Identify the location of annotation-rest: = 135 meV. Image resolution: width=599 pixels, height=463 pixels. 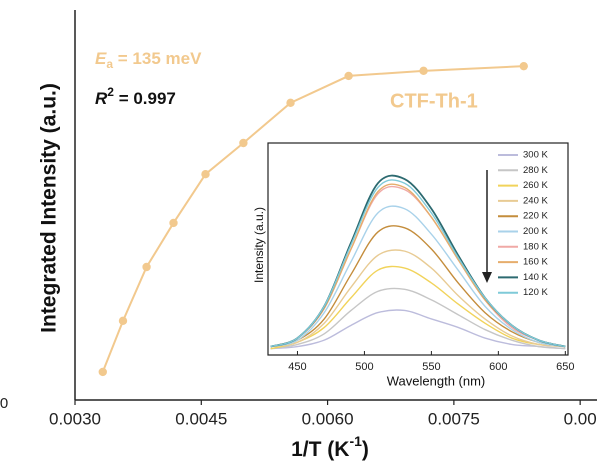
(157, 58).